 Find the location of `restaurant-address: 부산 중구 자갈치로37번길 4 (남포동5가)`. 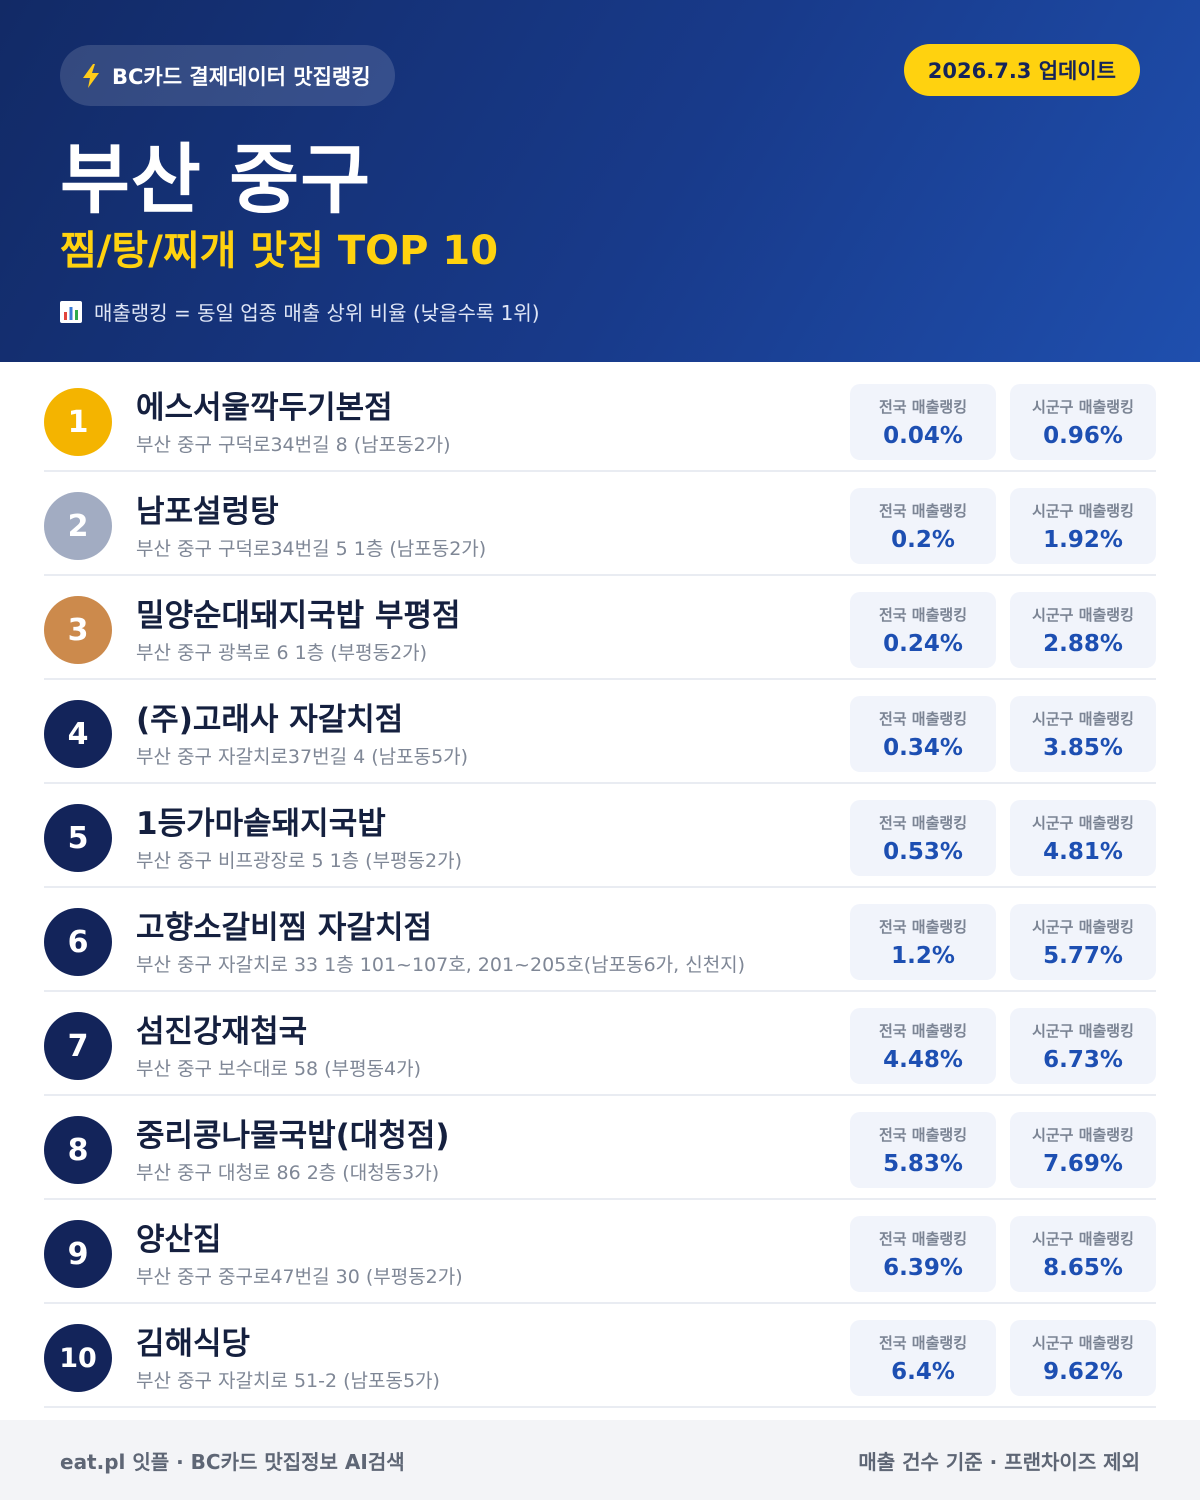

restaurant-address: 부산 중구 자갈치로37번길 4 (남포동5가) is located at coordinates (302, 757).